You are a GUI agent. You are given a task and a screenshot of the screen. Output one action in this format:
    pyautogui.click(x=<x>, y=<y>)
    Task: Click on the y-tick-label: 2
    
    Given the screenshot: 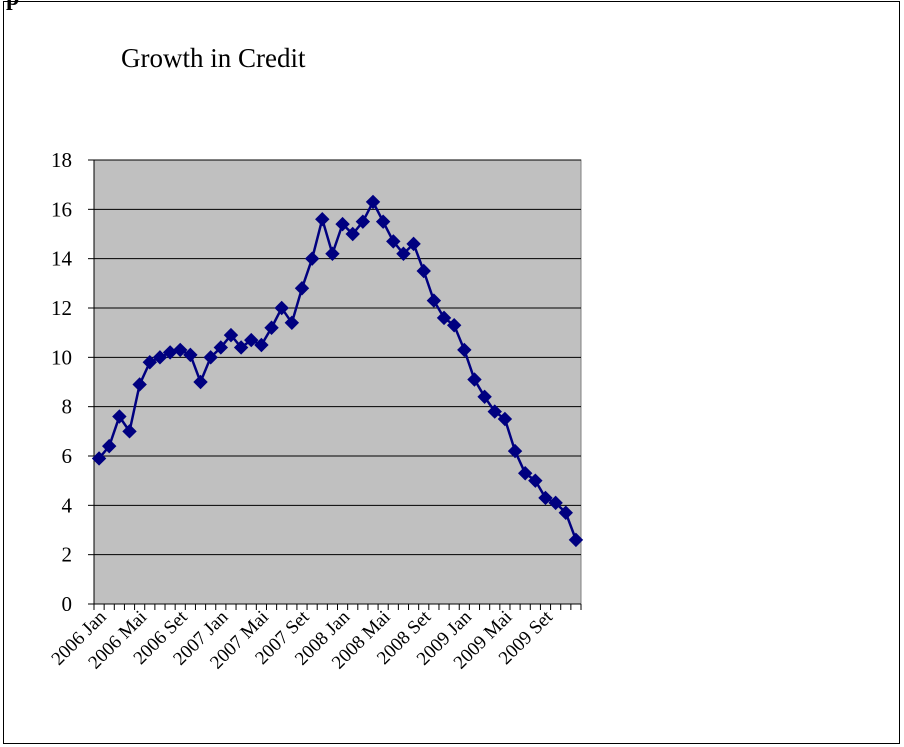 What is the action you would take?
    pyautogui.click(x=67, y=555)
    